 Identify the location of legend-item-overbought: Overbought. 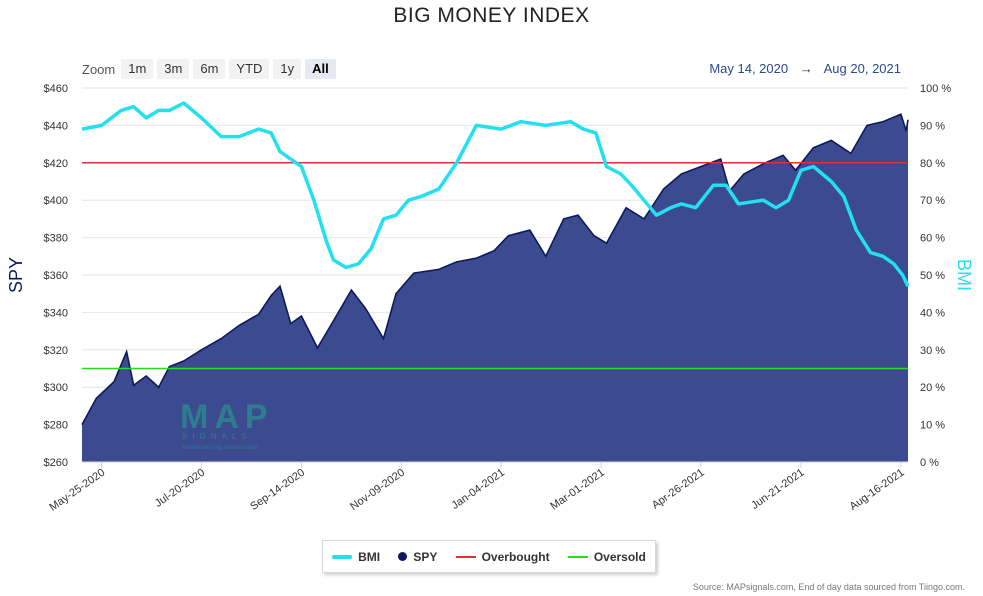
(502, 556).